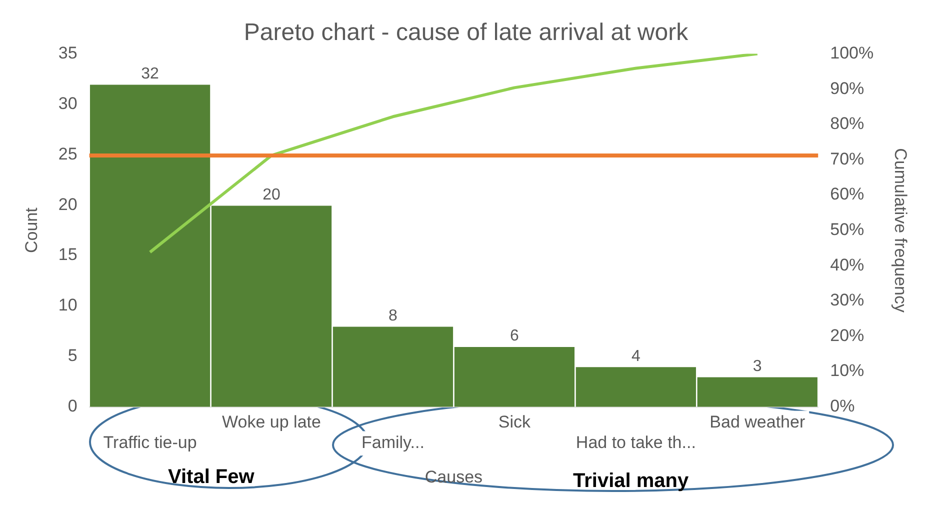 The image size is (932, 517). What do you see at coordinates (467, 32) in the screenshot?
I see `chart-title: Pareto chart - cause of late arrival at work` at bounding box center [467, 32].